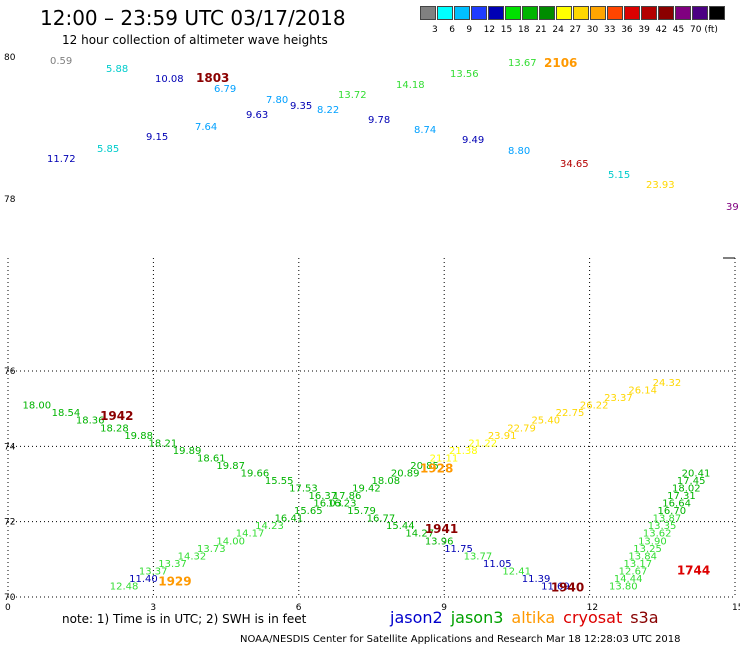 The image size is (740, 650). I want to click on obs-label: 13.84, so click(642, 556).